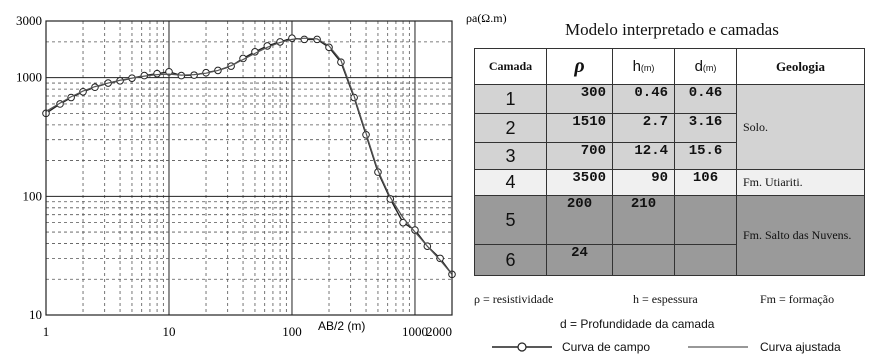  Describe the element at coordinates (29, 77) in the screenshot. I see `y-tick-label: 1000` at that location.